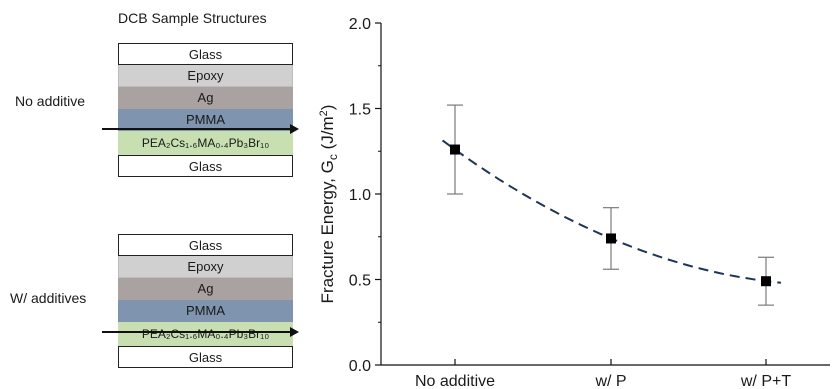 This screenshot has height=389, width=832. I want to click on y-axis-label: Fracture Energy, Gc (J/m2), so click(329, 204).